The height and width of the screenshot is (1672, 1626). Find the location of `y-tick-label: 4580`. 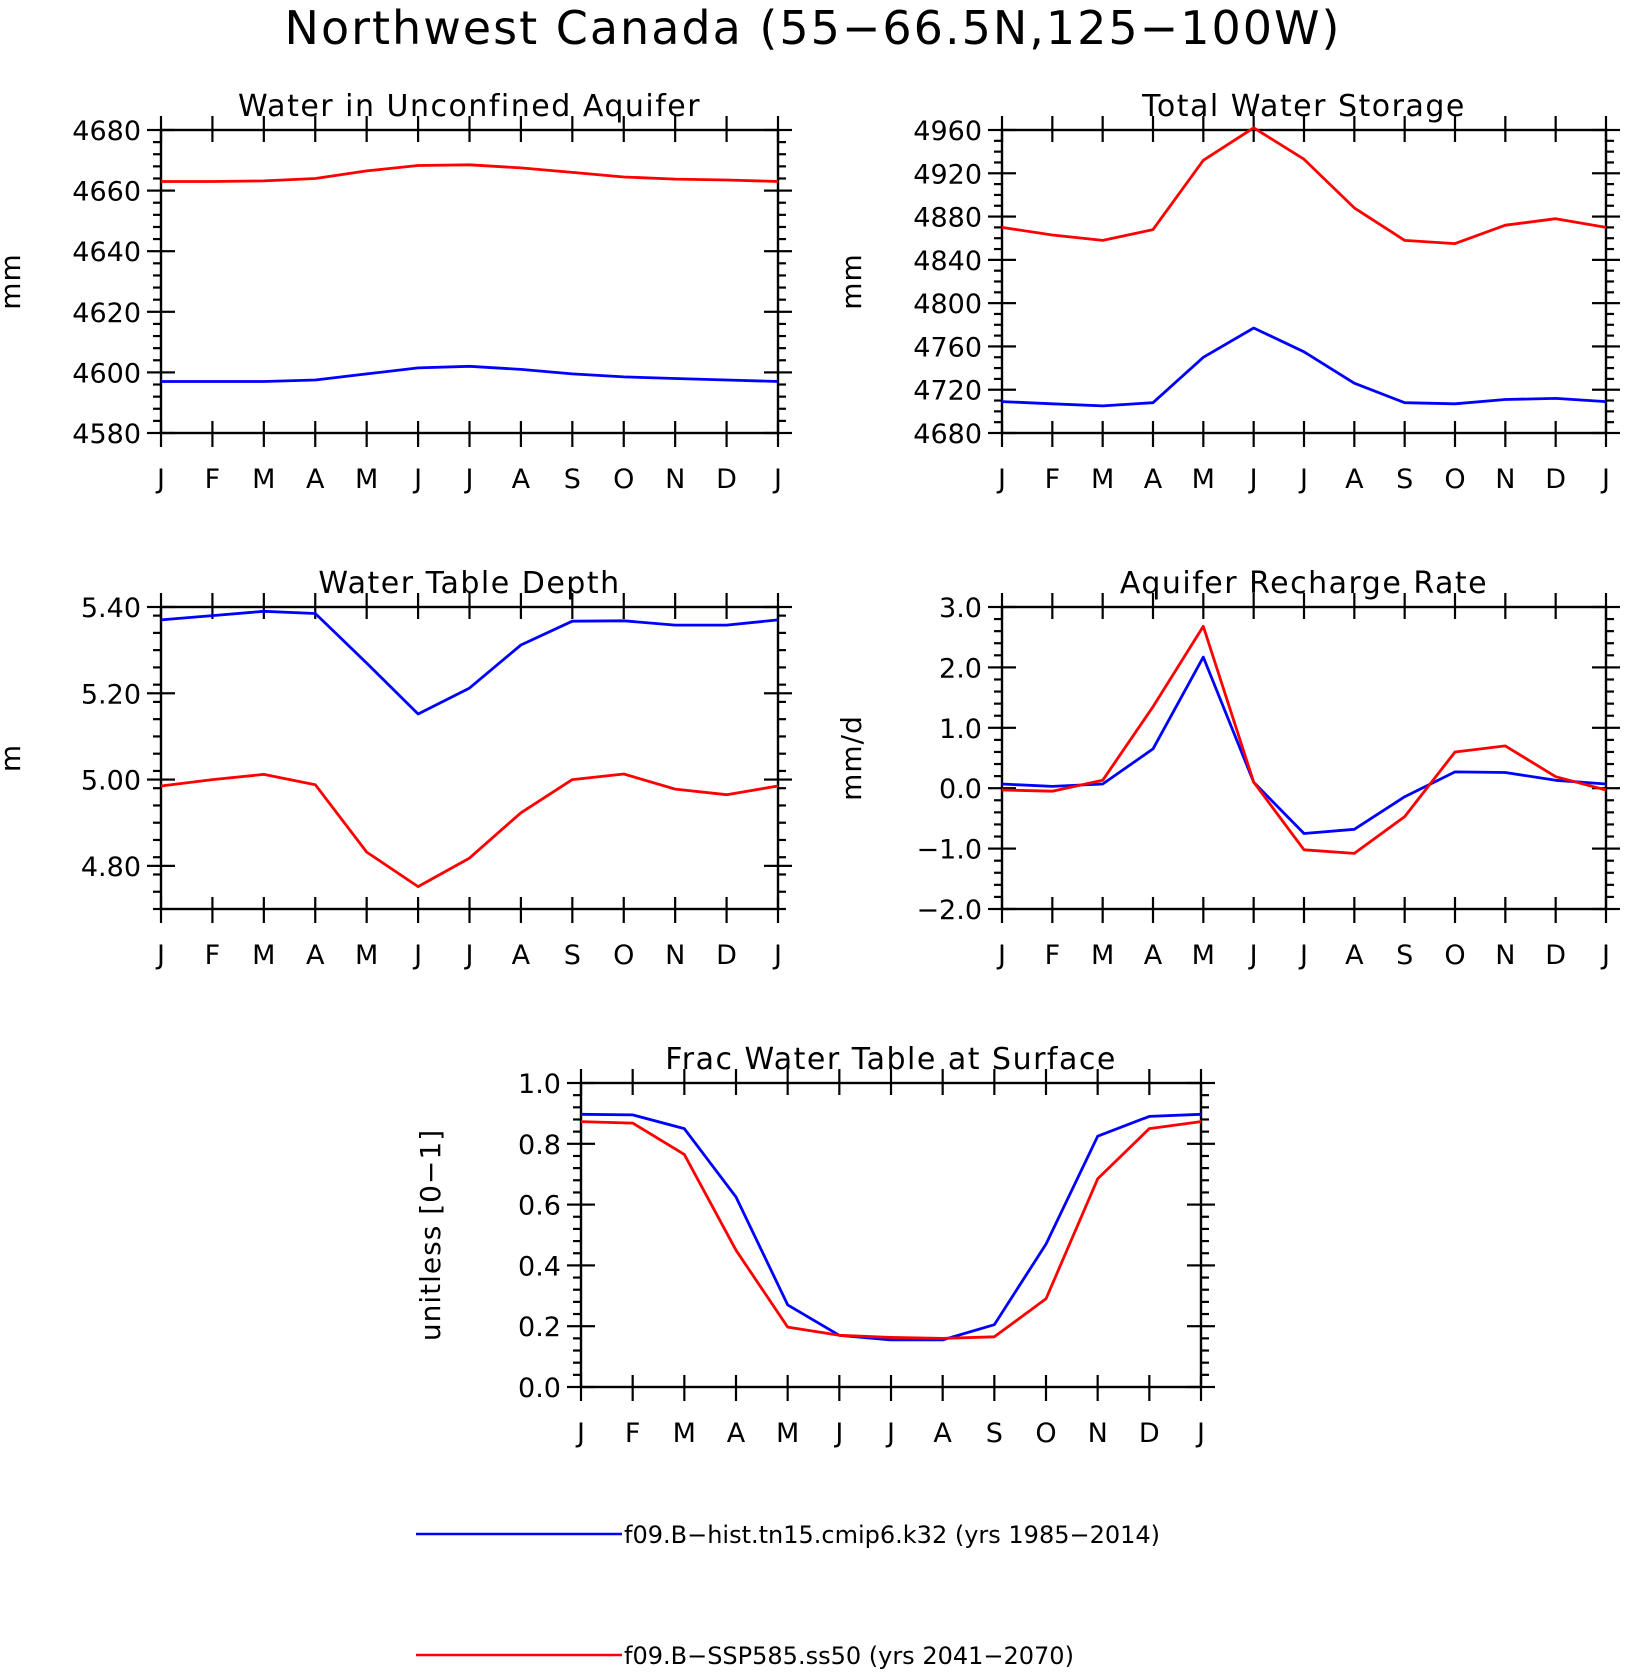

y-tick-label: 4580 is located at coordinates (106, 434).